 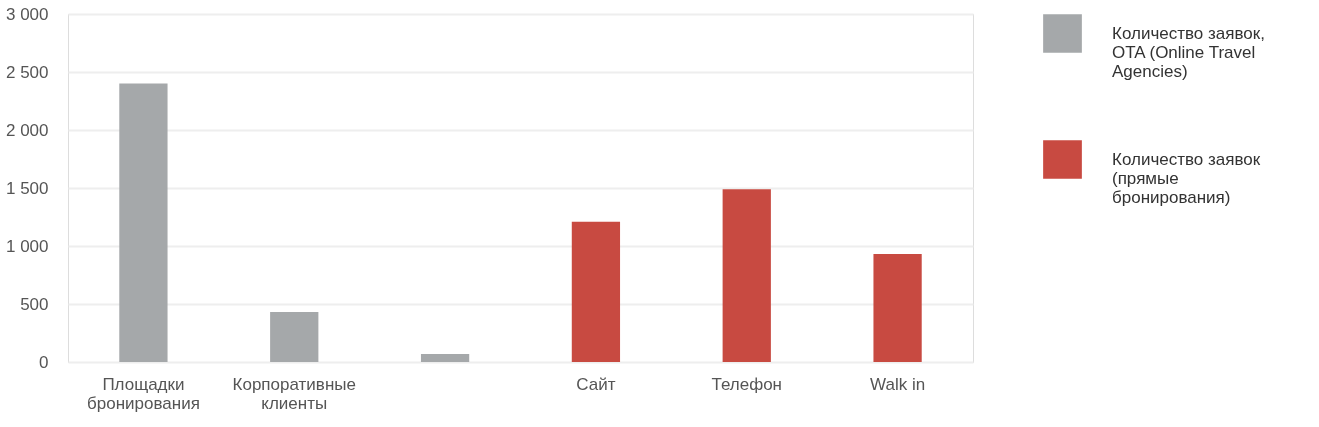 I want to click on y-tick-label: 500, so click(x=34, y=304).